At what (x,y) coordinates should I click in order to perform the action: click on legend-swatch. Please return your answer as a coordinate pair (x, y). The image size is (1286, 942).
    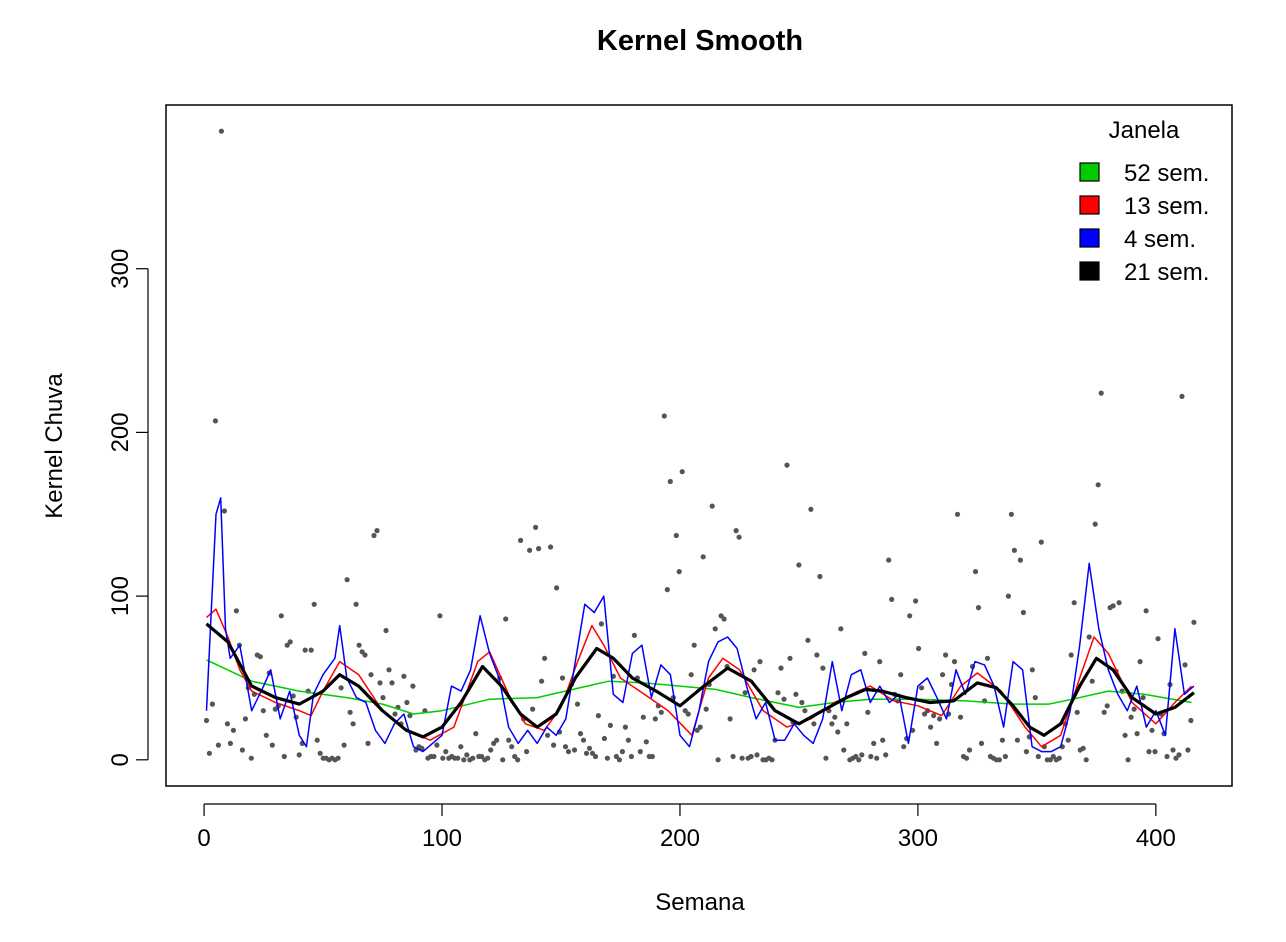
    Looking at the image, I should click on (1089, 172).